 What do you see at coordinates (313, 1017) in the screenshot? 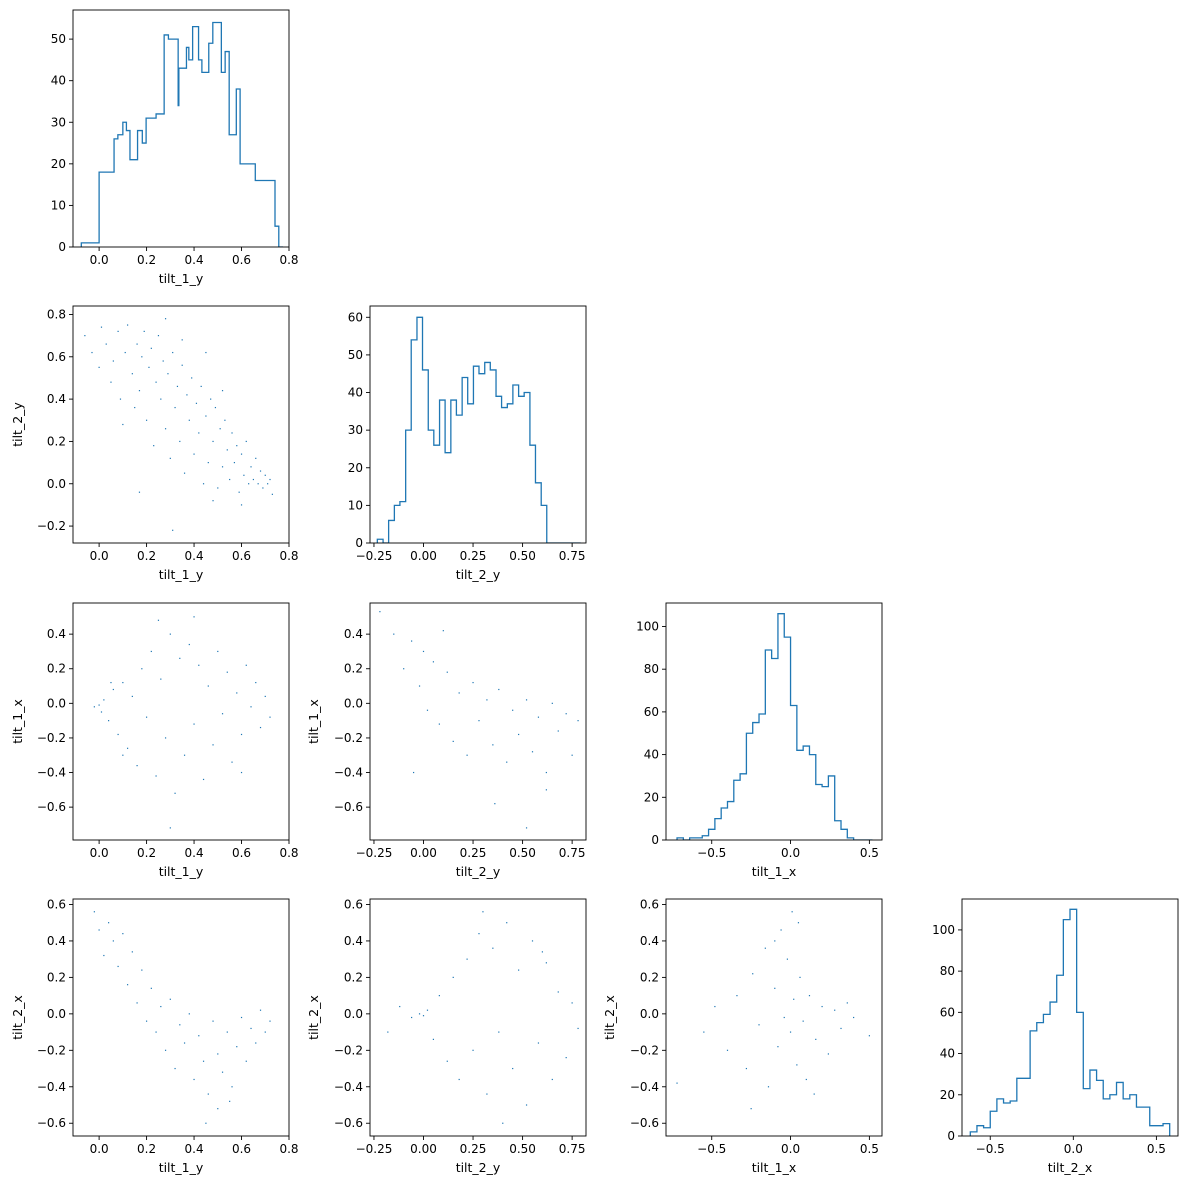
I see `y-axis-label: tilt_2_x` at bounding box center [313, 1017].